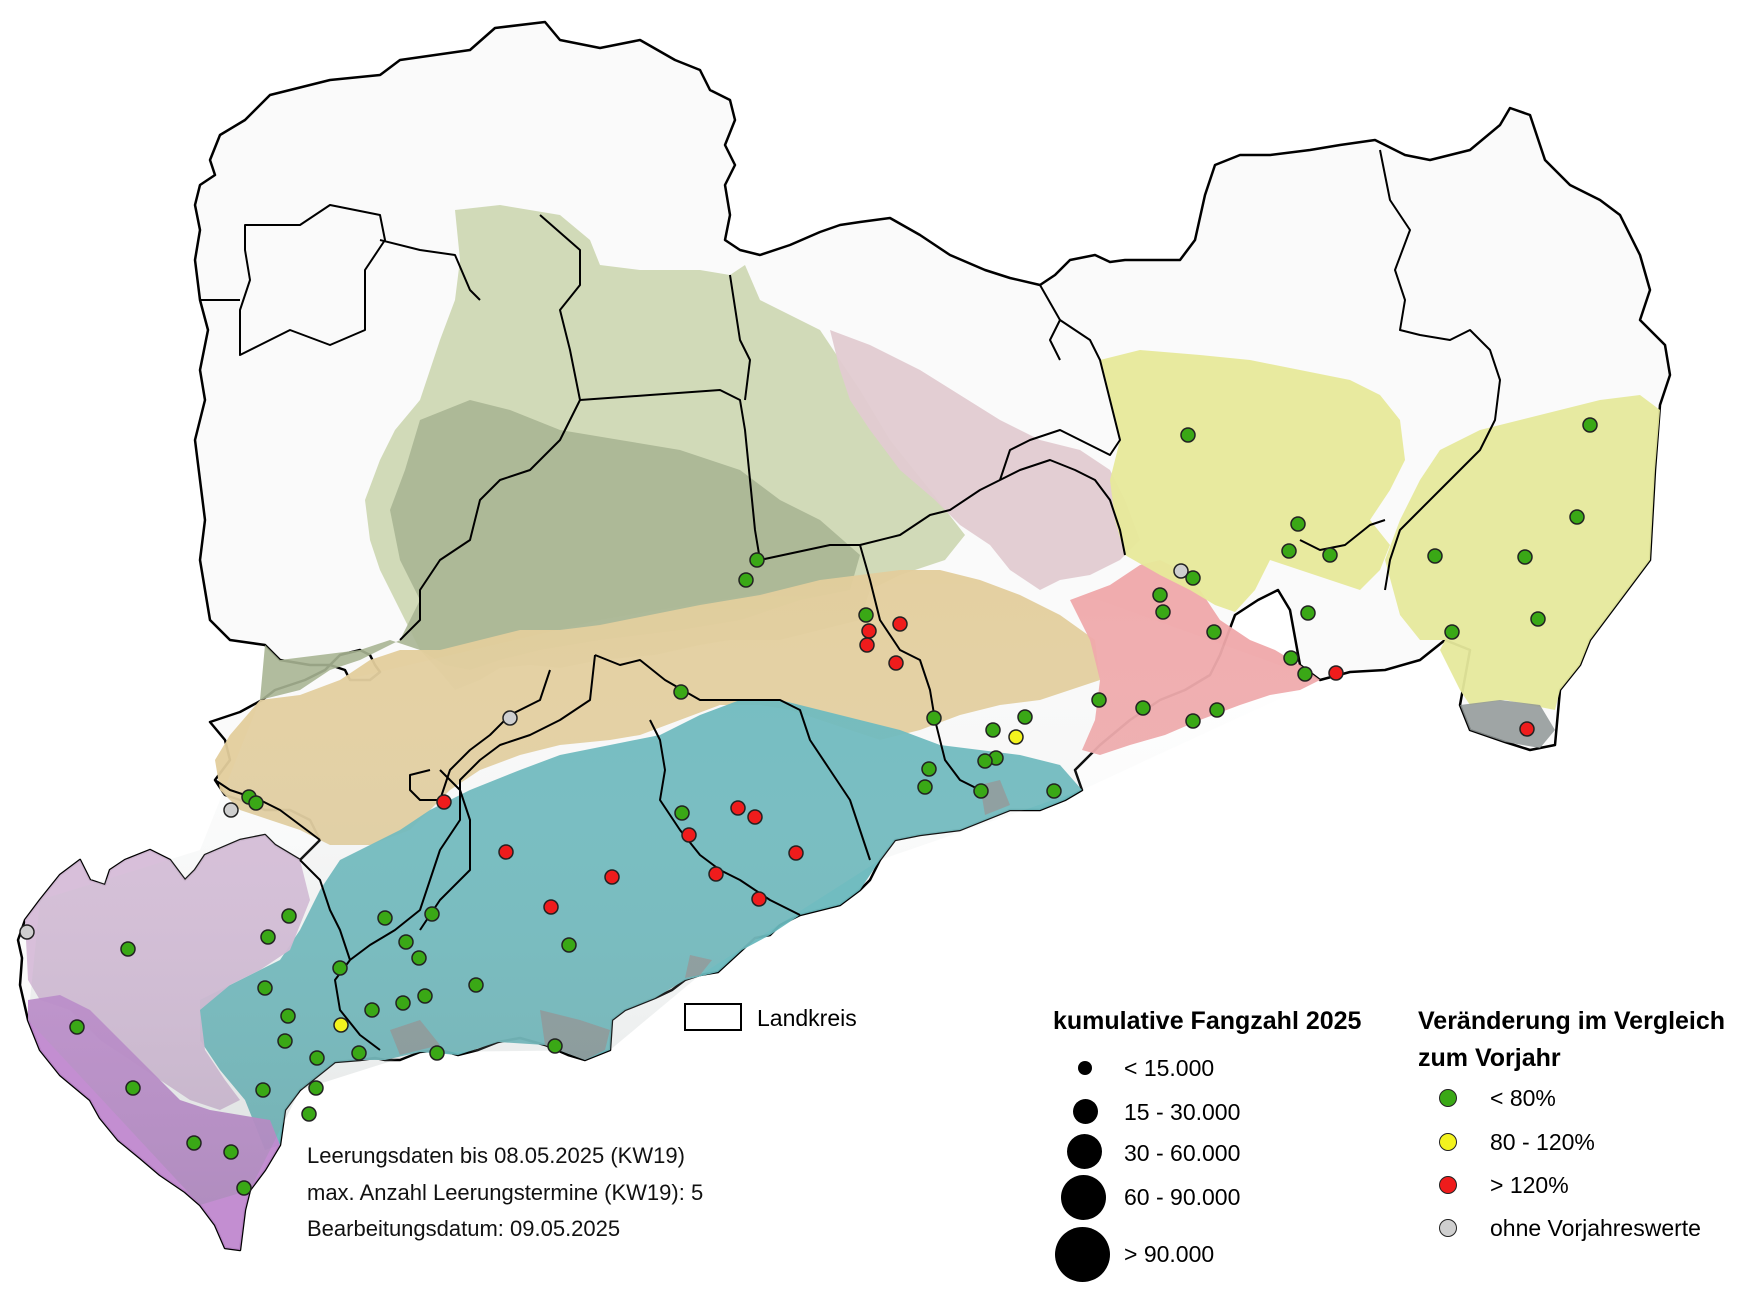  What do you see at coordinates (1207, 1021) in the screenshot?
I see `size-legend-title: kumulative Fangzahl 2025` at bounding box center [1207, 1021].